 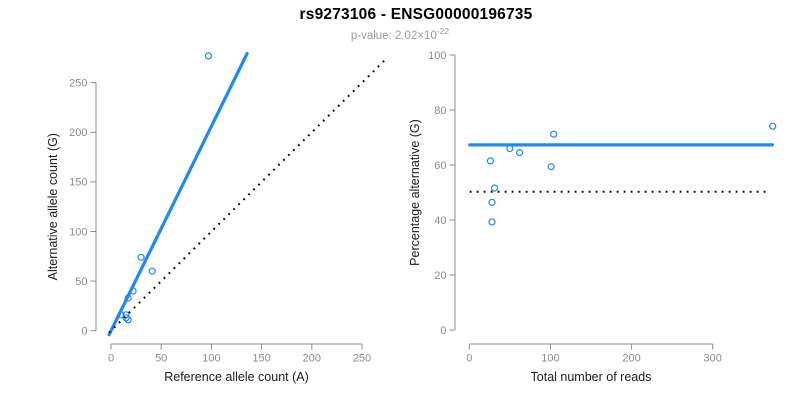 I want to click on x-tick-label: 300, so click(x=713, y=359).